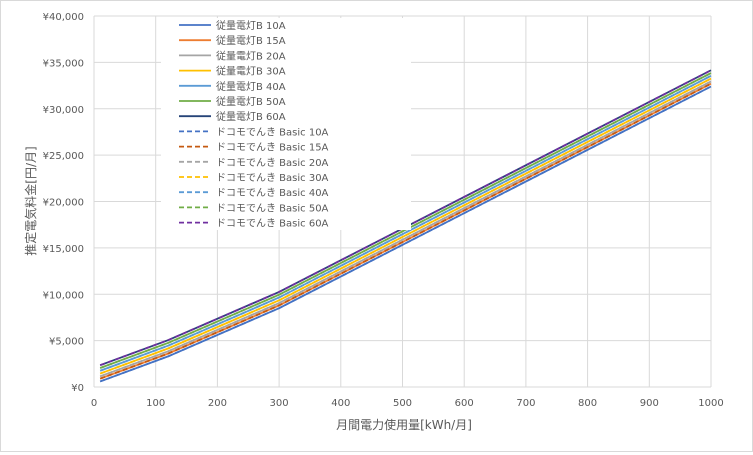  I want to click on x-tick-label: 300, so click(279, 403).